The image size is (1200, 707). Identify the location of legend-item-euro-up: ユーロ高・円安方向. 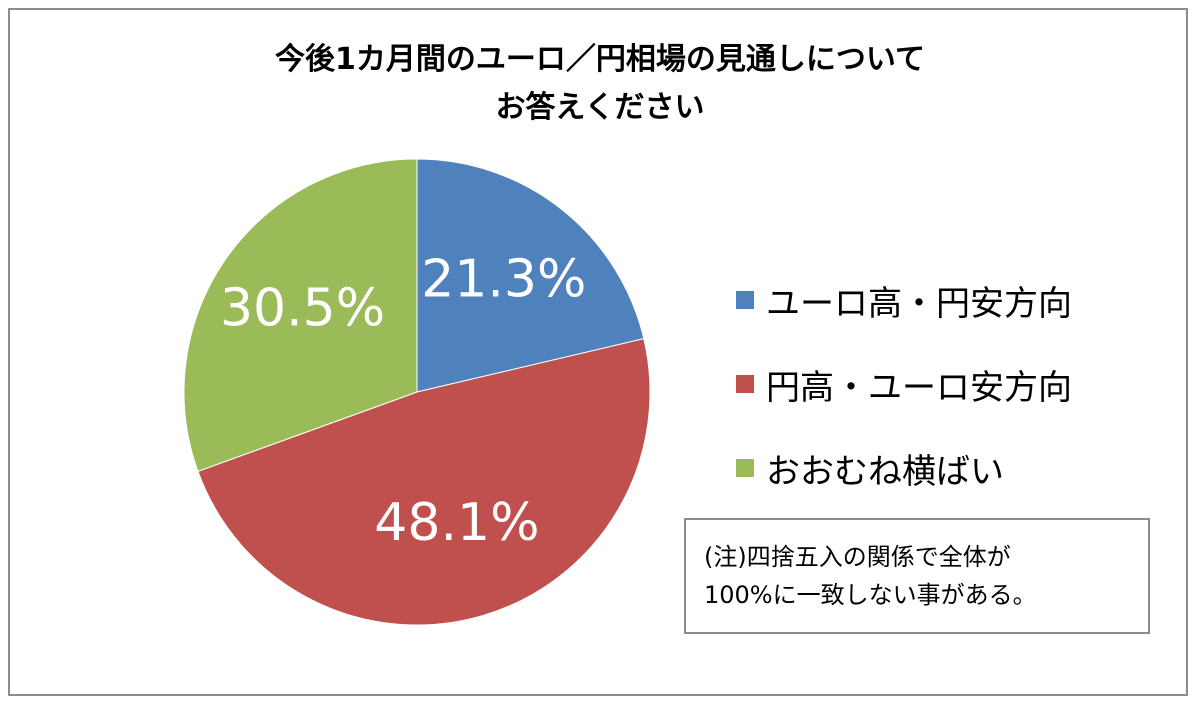
(956, 300).